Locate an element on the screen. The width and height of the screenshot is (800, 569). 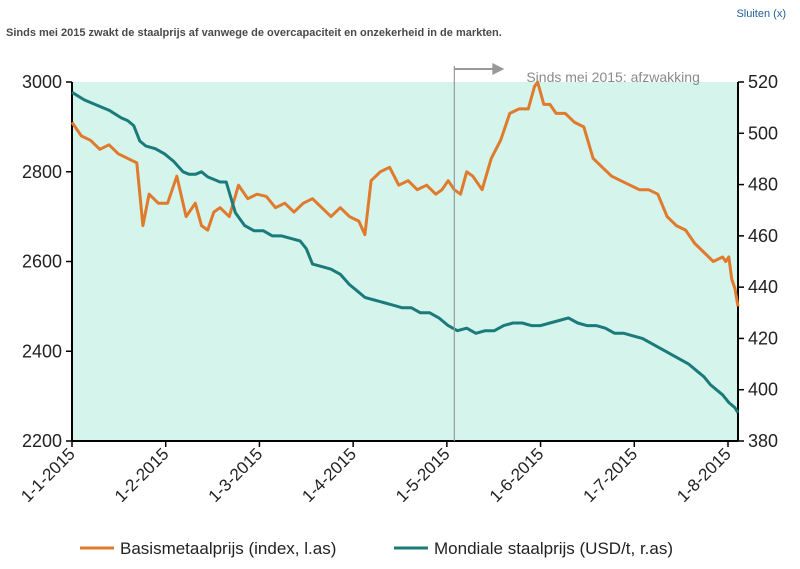
left-tick-label: 3000 is located at coordinates (42, 82).